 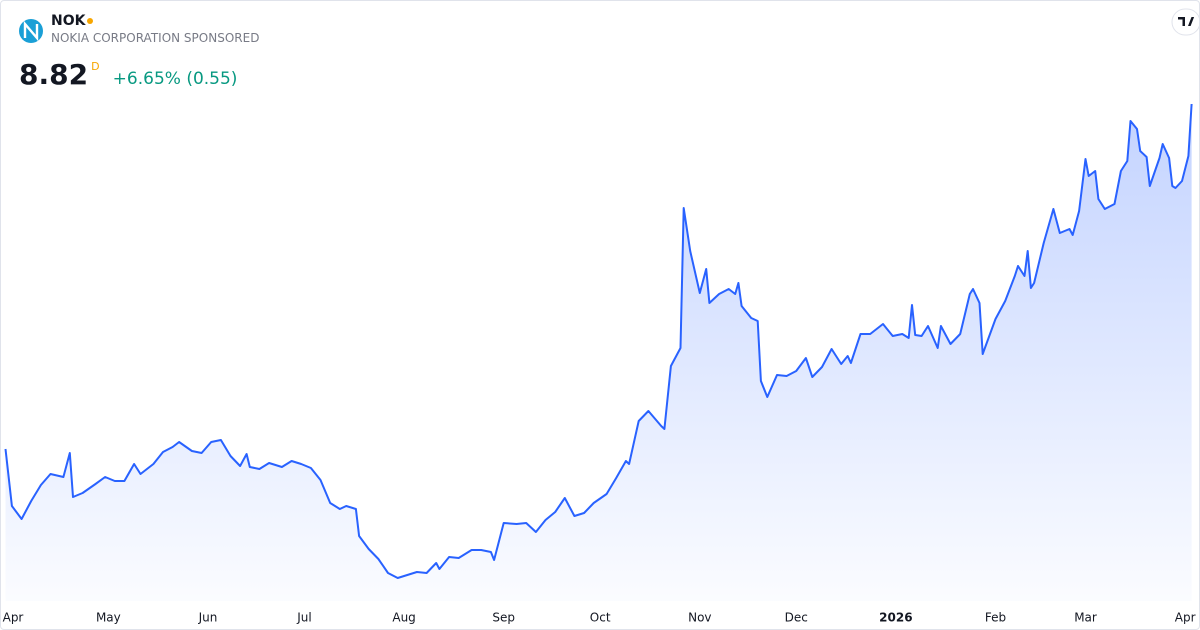 What do you see at coordinates (796, 618) in the screenshot?
I see `x-tick-label: Dec` at bounding box center [796, 618].